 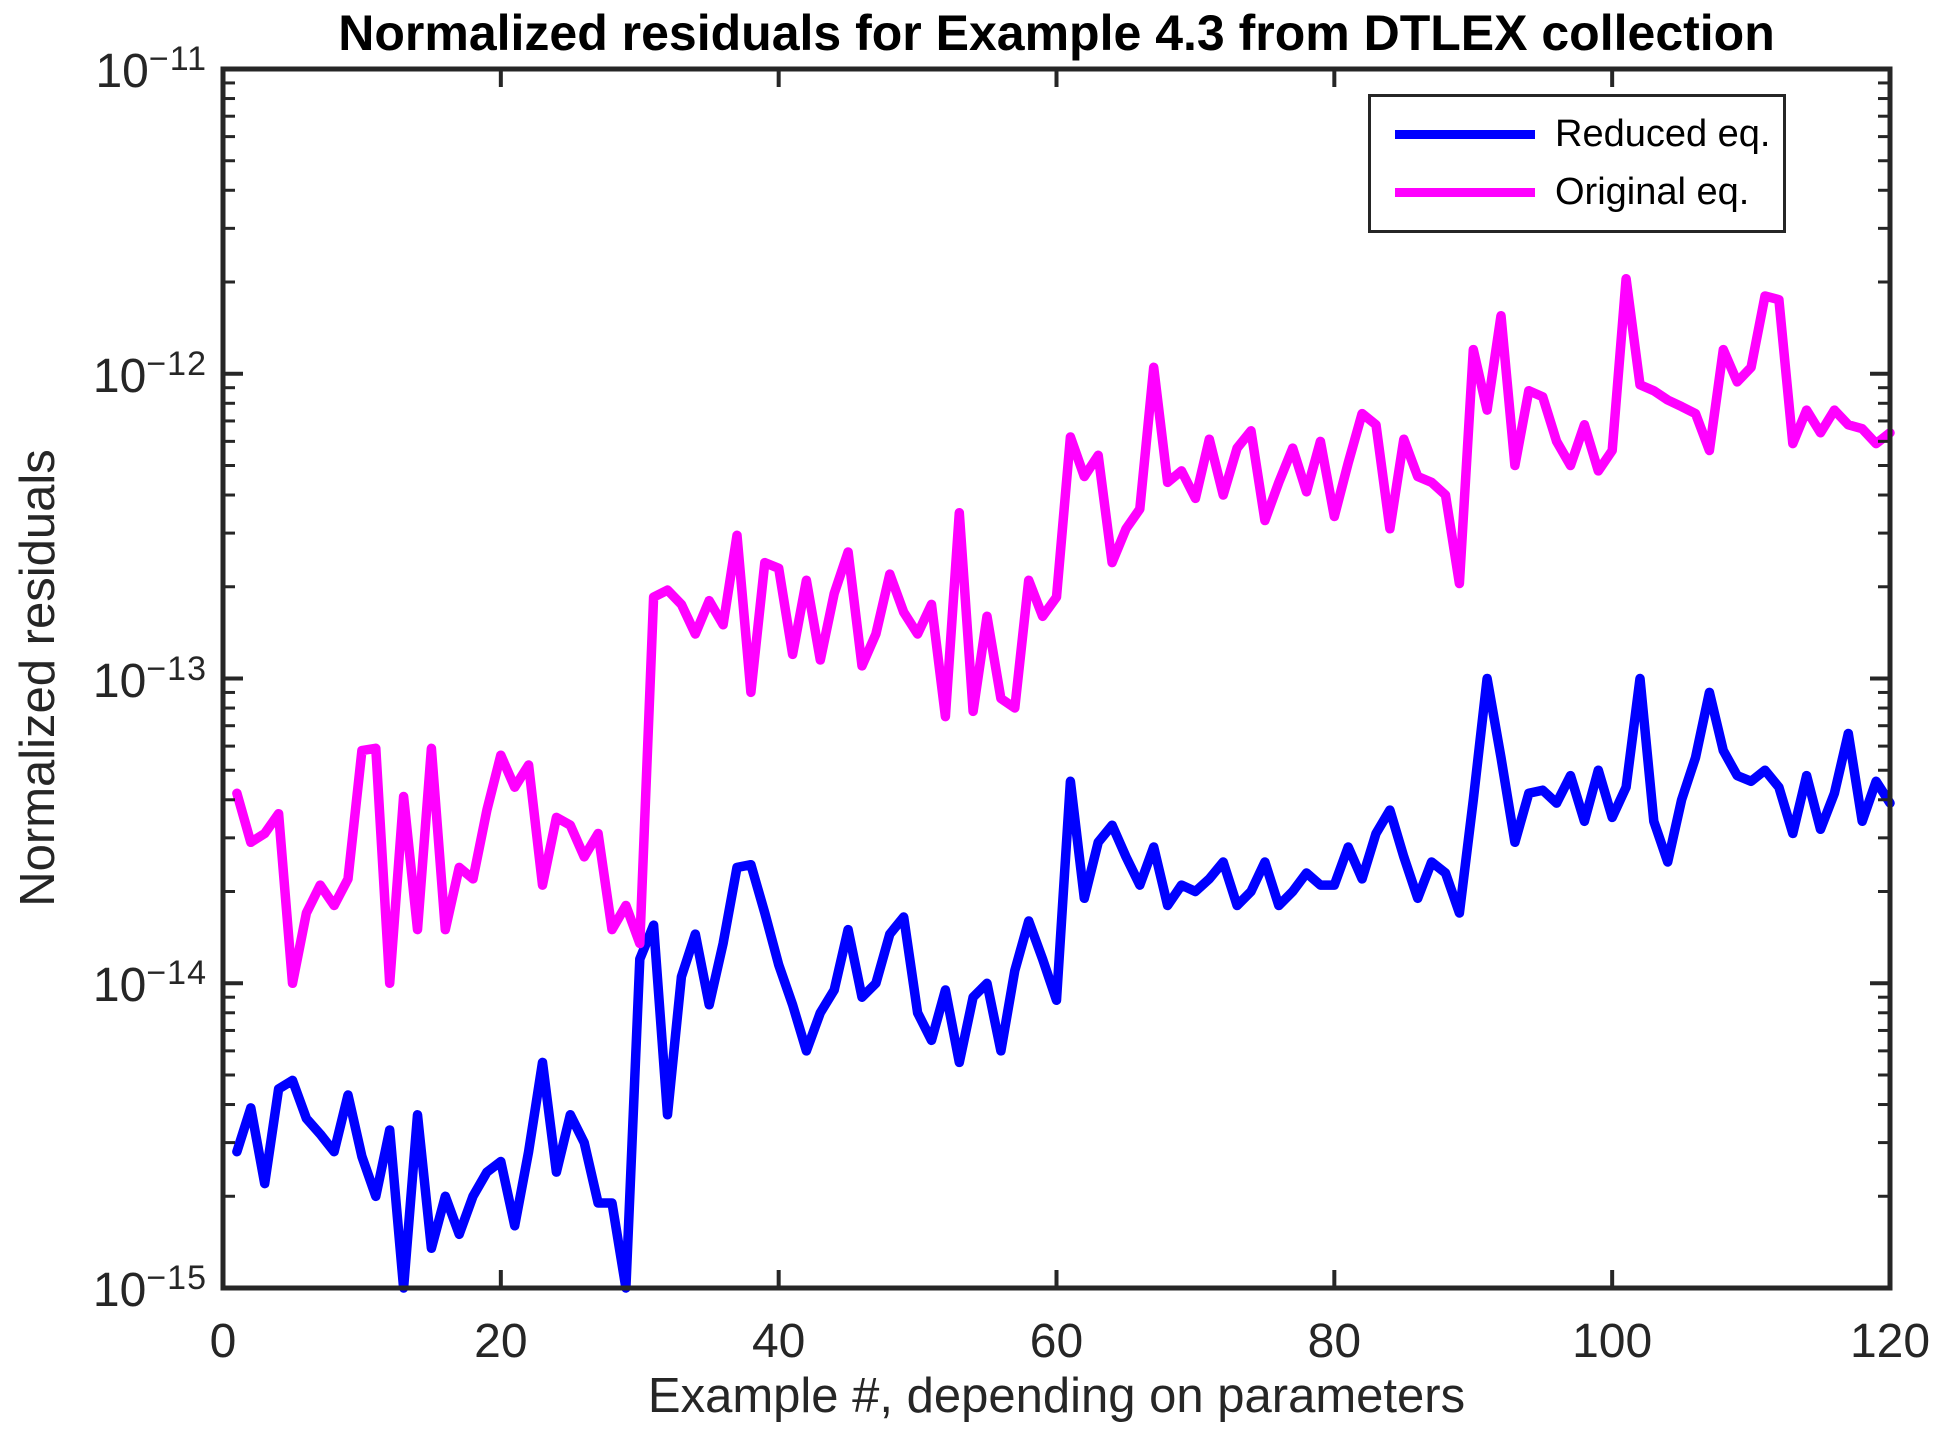 I want to click on legend-item-reduced-eq: Reduced eq., so click(x=1589, y=134).